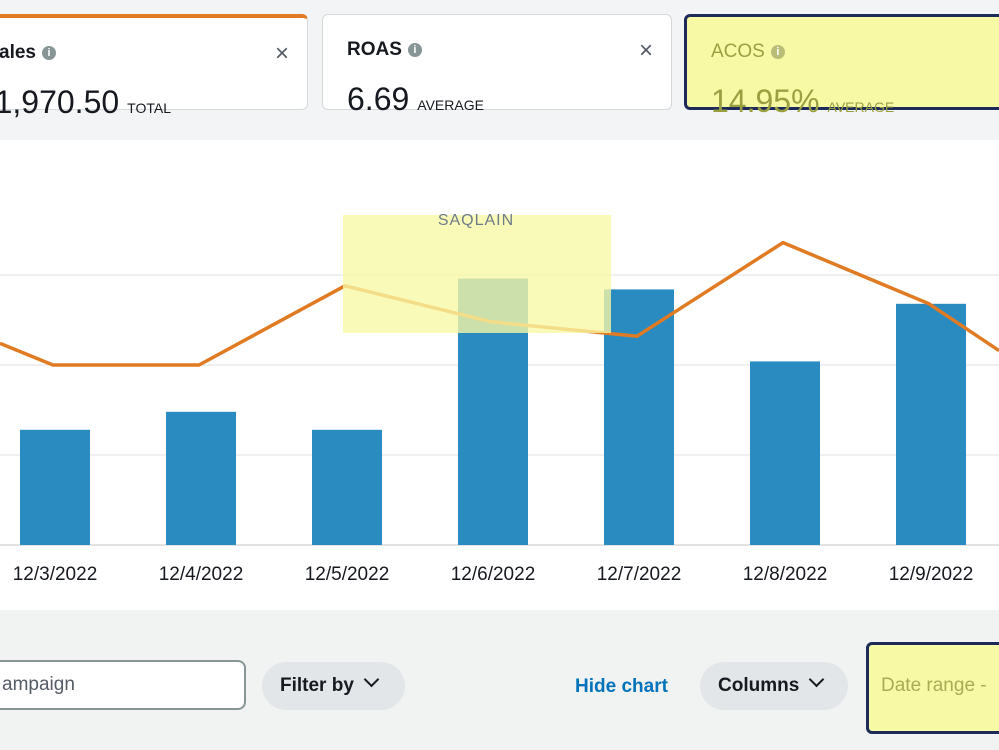  Describe the element at coordinates (759, 685) in the screenshot. I see `columns-label: Columns` at that location.